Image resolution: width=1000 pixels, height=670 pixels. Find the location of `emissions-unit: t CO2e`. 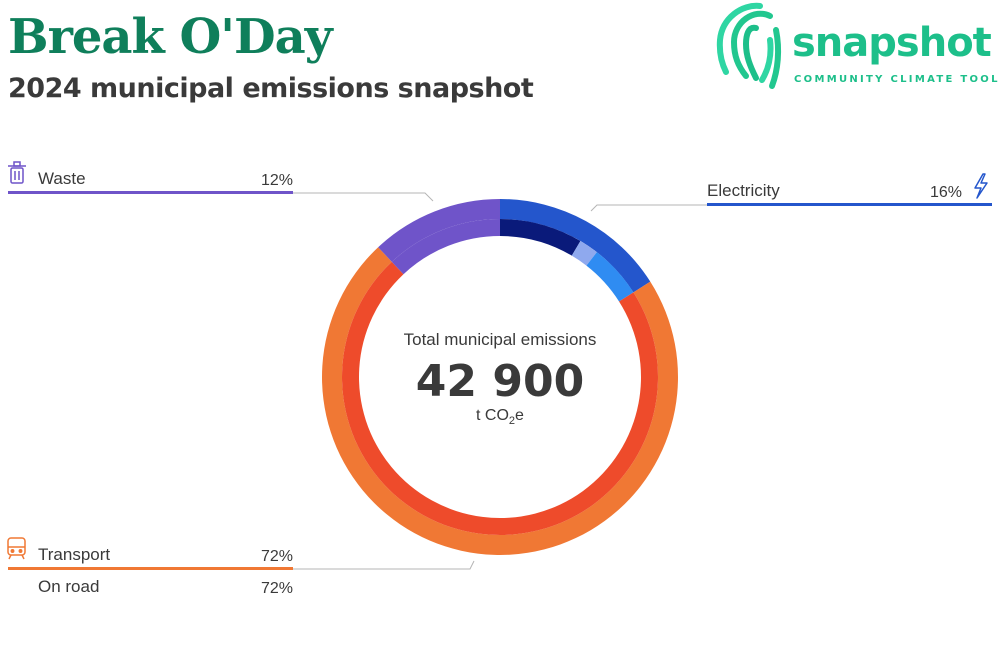

emissions-unit: t CO2e is located at coordinates (500, 417).